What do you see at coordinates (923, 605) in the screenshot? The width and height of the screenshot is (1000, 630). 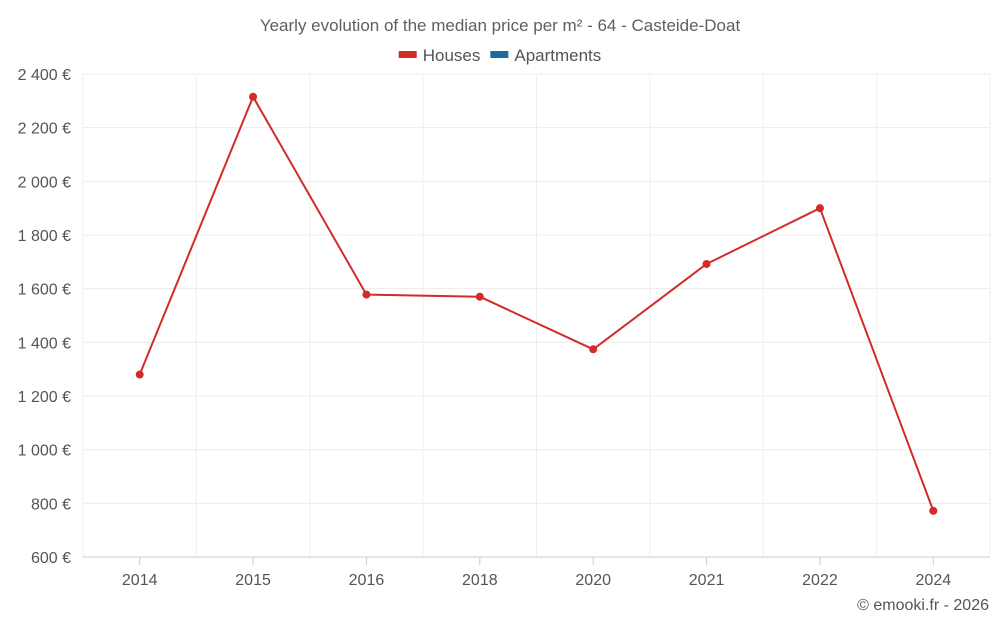 I see `credit-text: © emooki.fr - 2026` at bounding box center [923, 605].